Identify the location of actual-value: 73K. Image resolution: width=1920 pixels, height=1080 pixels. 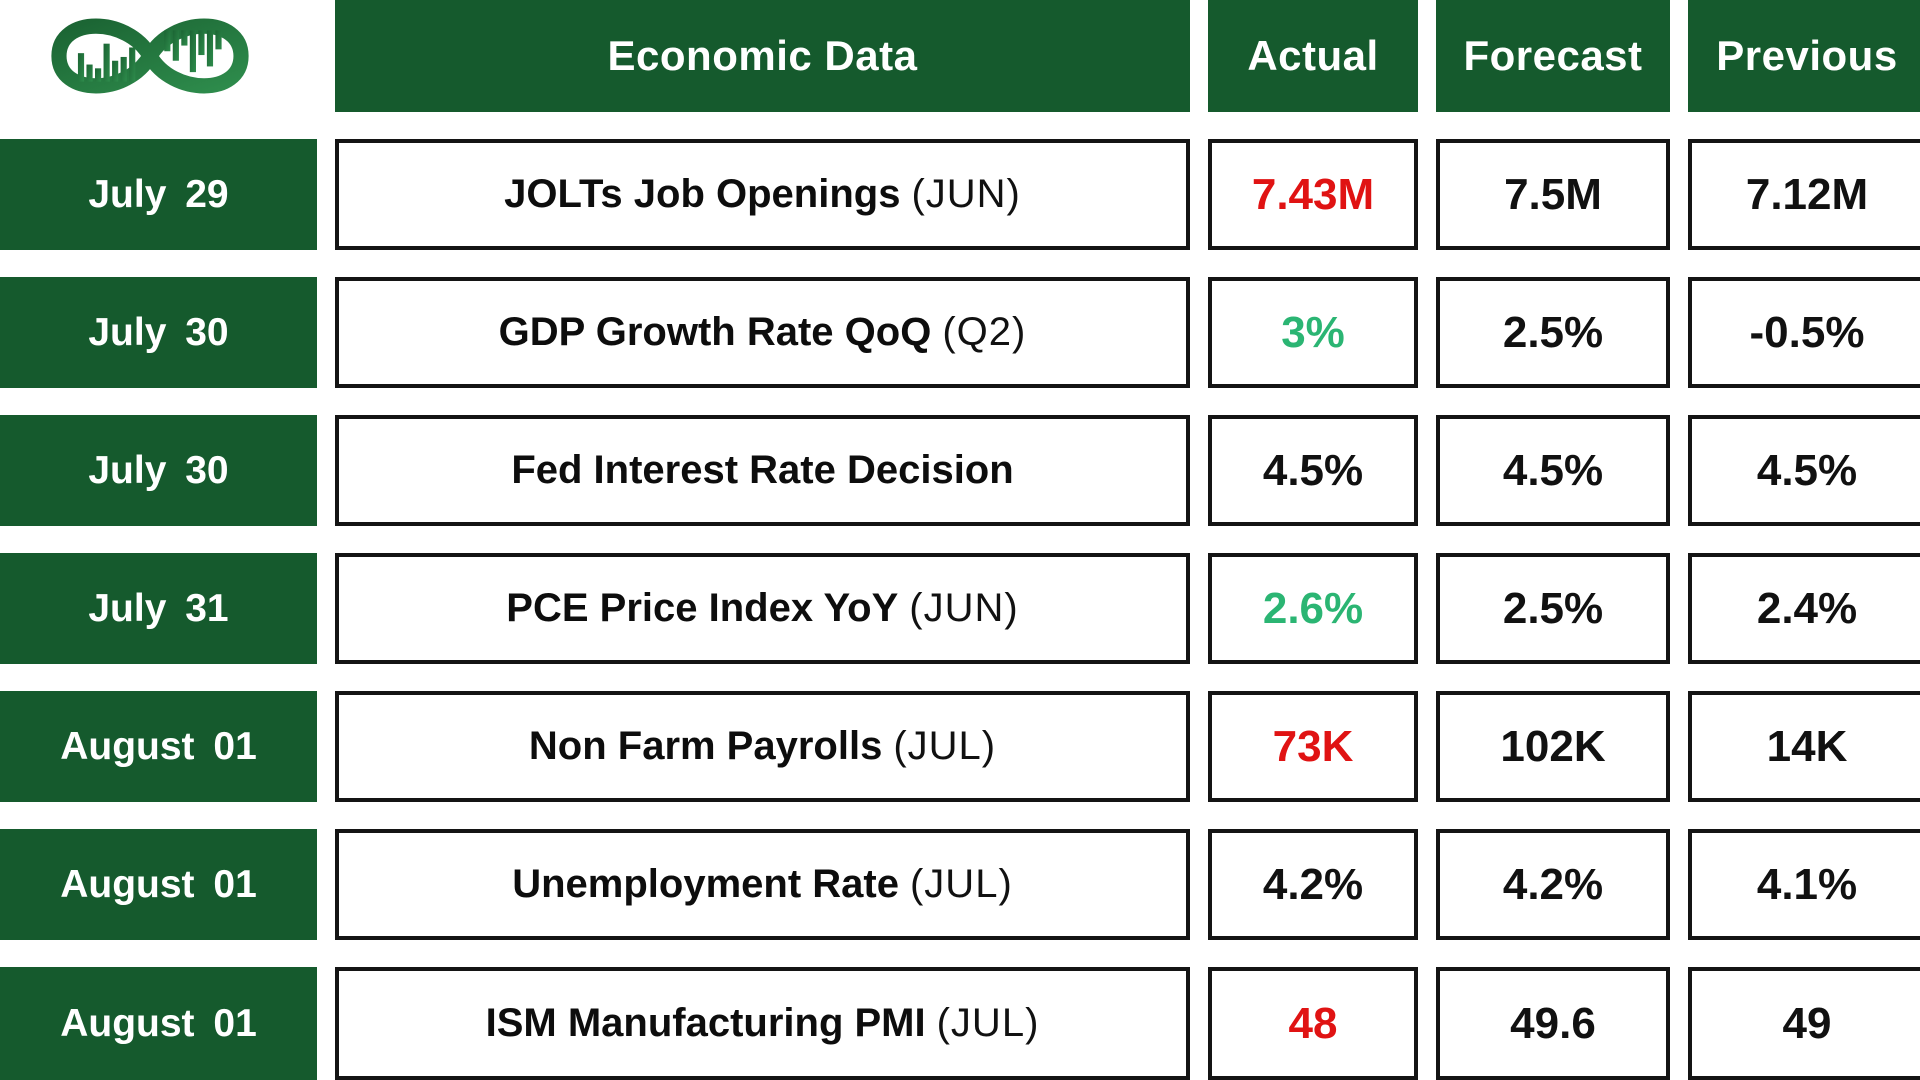
(1313, 746).